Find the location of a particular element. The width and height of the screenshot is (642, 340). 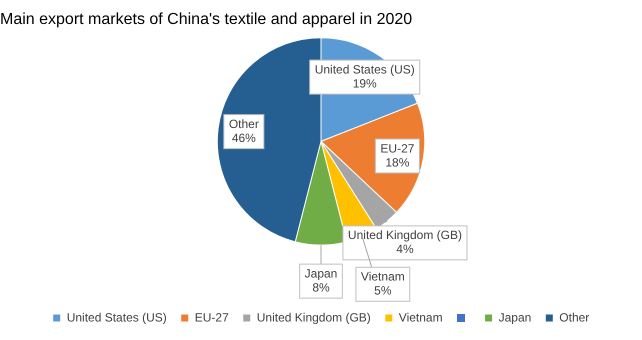

data-label: 8% is located at coordinates (321, 287).